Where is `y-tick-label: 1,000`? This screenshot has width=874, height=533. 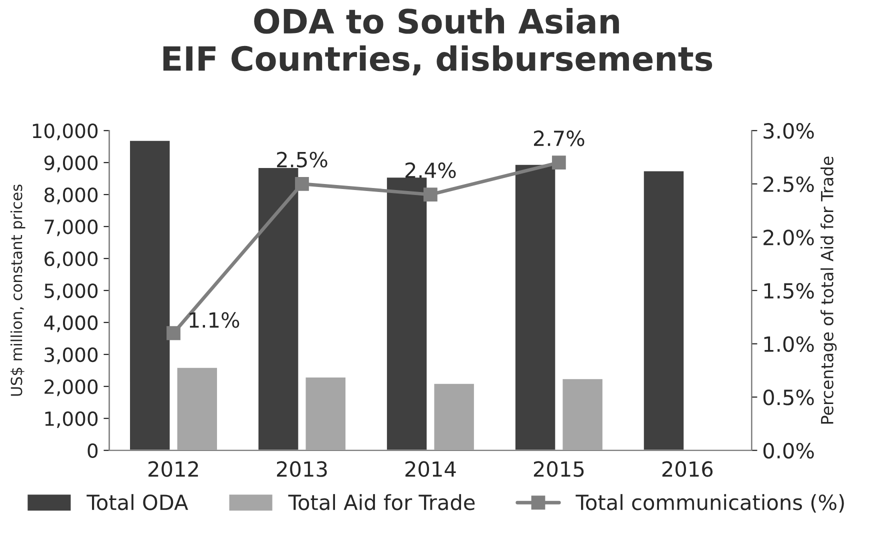 y-tick-label: 1,000 is located at coordinates (71, 419).